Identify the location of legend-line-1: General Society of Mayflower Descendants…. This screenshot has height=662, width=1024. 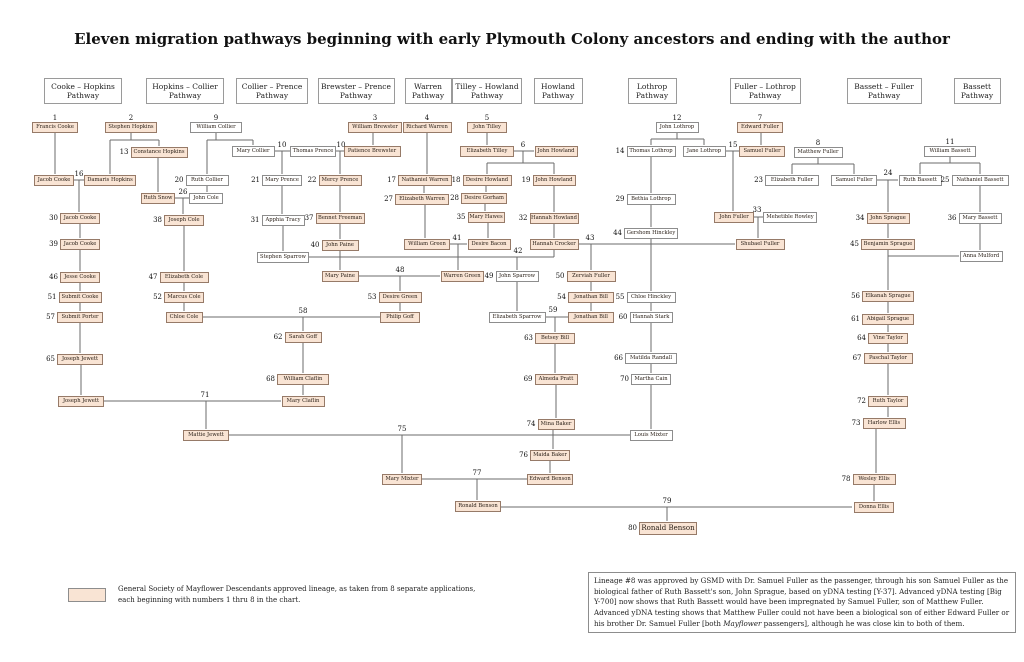
(297, 589).